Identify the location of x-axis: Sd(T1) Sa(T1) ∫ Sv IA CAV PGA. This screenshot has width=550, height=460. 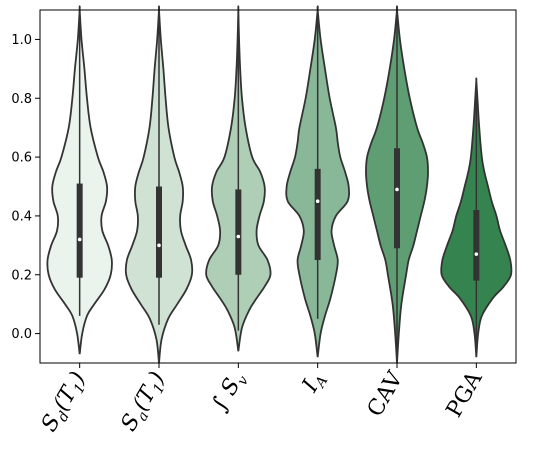
(262, 400).